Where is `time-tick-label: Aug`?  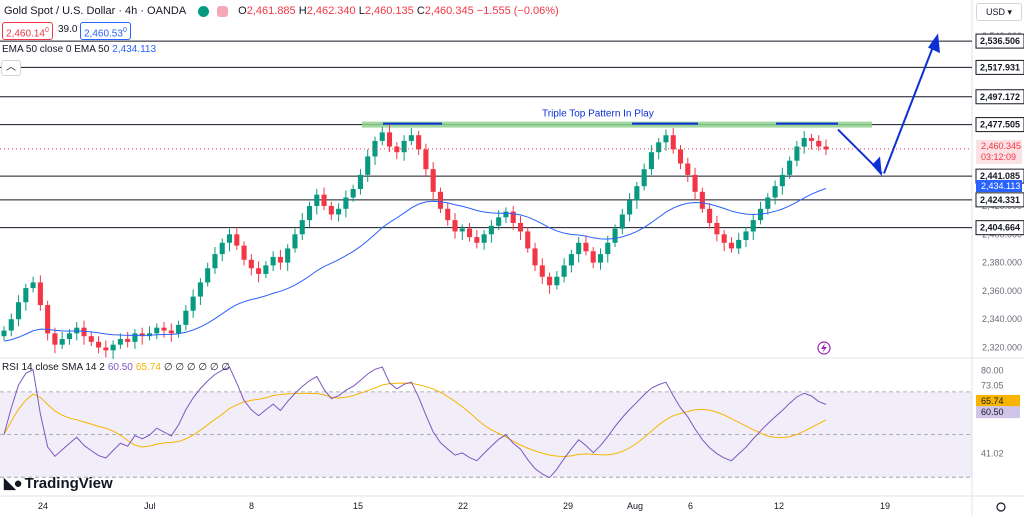 time-tick-label: Aug is located at coordinates (635, 506).